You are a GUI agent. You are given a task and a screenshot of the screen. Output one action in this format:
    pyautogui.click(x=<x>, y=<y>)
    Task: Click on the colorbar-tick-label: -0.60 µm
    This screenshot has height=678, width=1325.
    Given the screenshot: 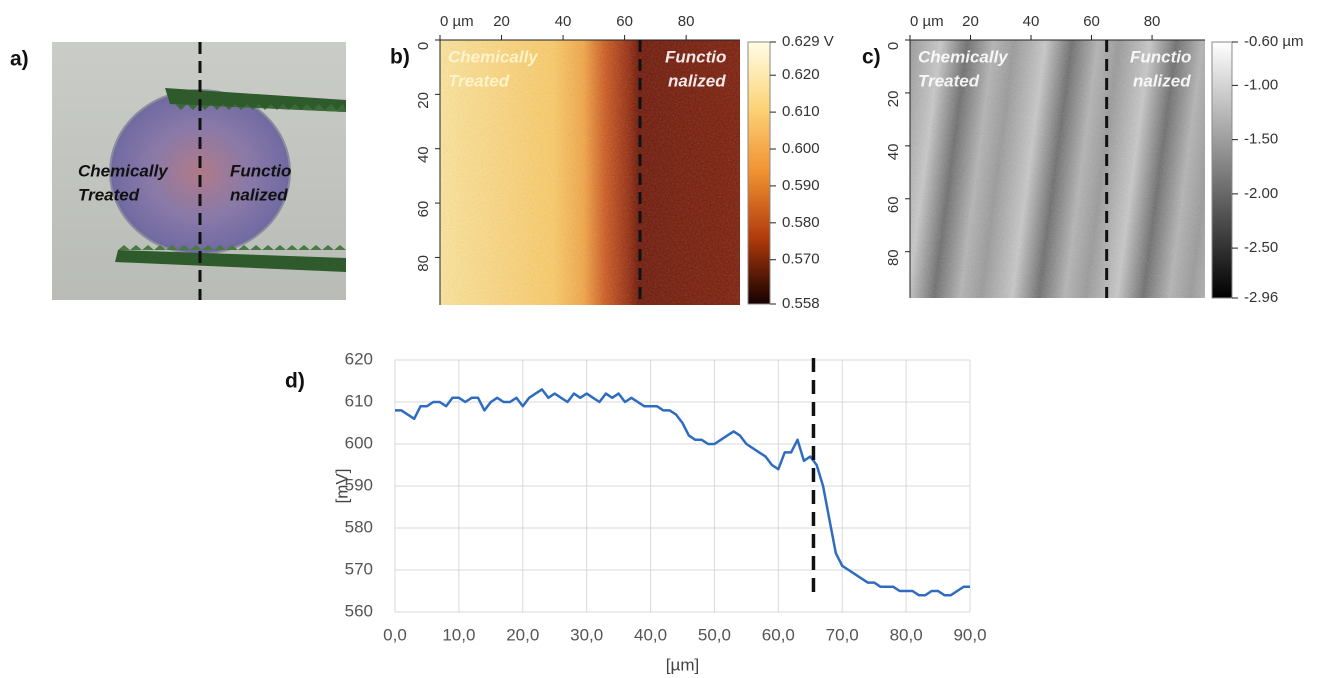 What is the action you would take?
    pyautogui.click(x=1274, y=41)
    